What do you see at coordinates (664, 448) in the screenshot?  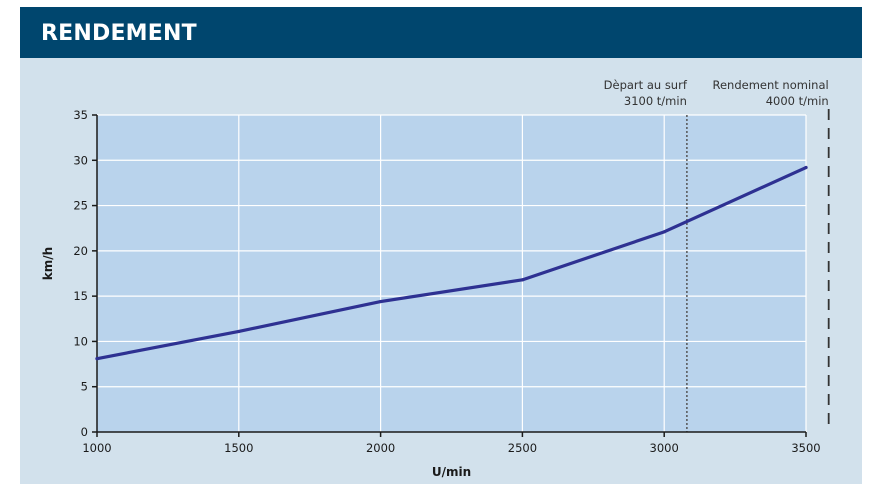 I see `x-tick-label: 3000` at bounding box center [664, 448].